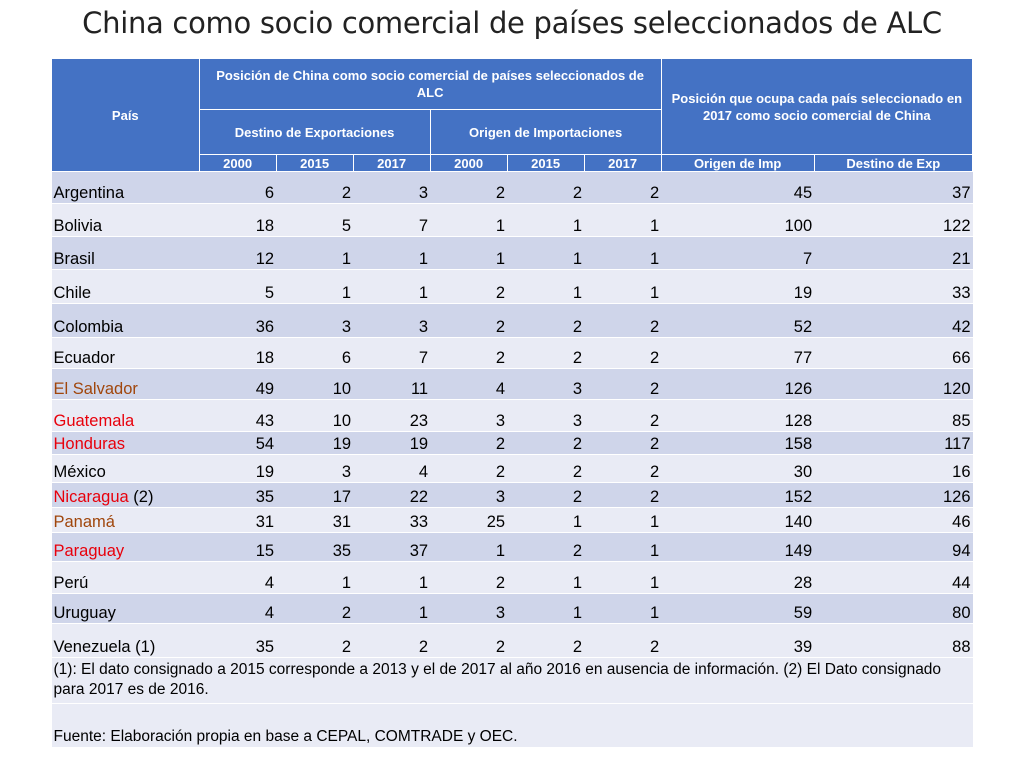  Describe the element at coordinates (737, 163) in the screenshot. I see `header-origen-imp: Origen de Imp` at that location.